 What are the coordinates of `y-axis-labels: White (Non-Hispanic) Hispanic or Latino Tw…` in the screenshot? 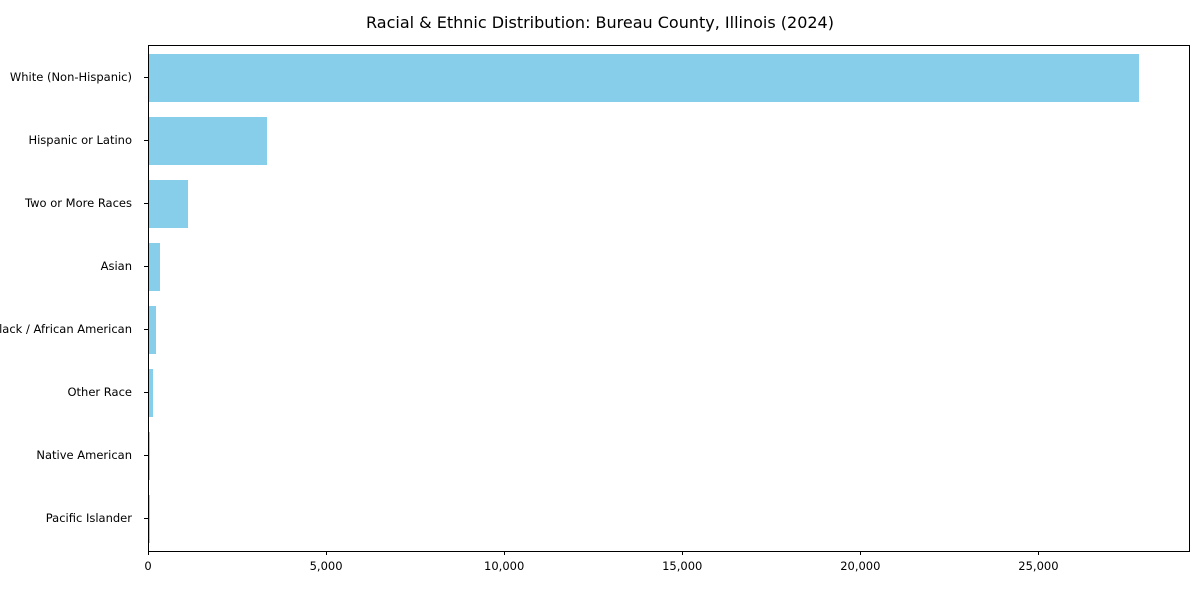 It's located at (70, 297).